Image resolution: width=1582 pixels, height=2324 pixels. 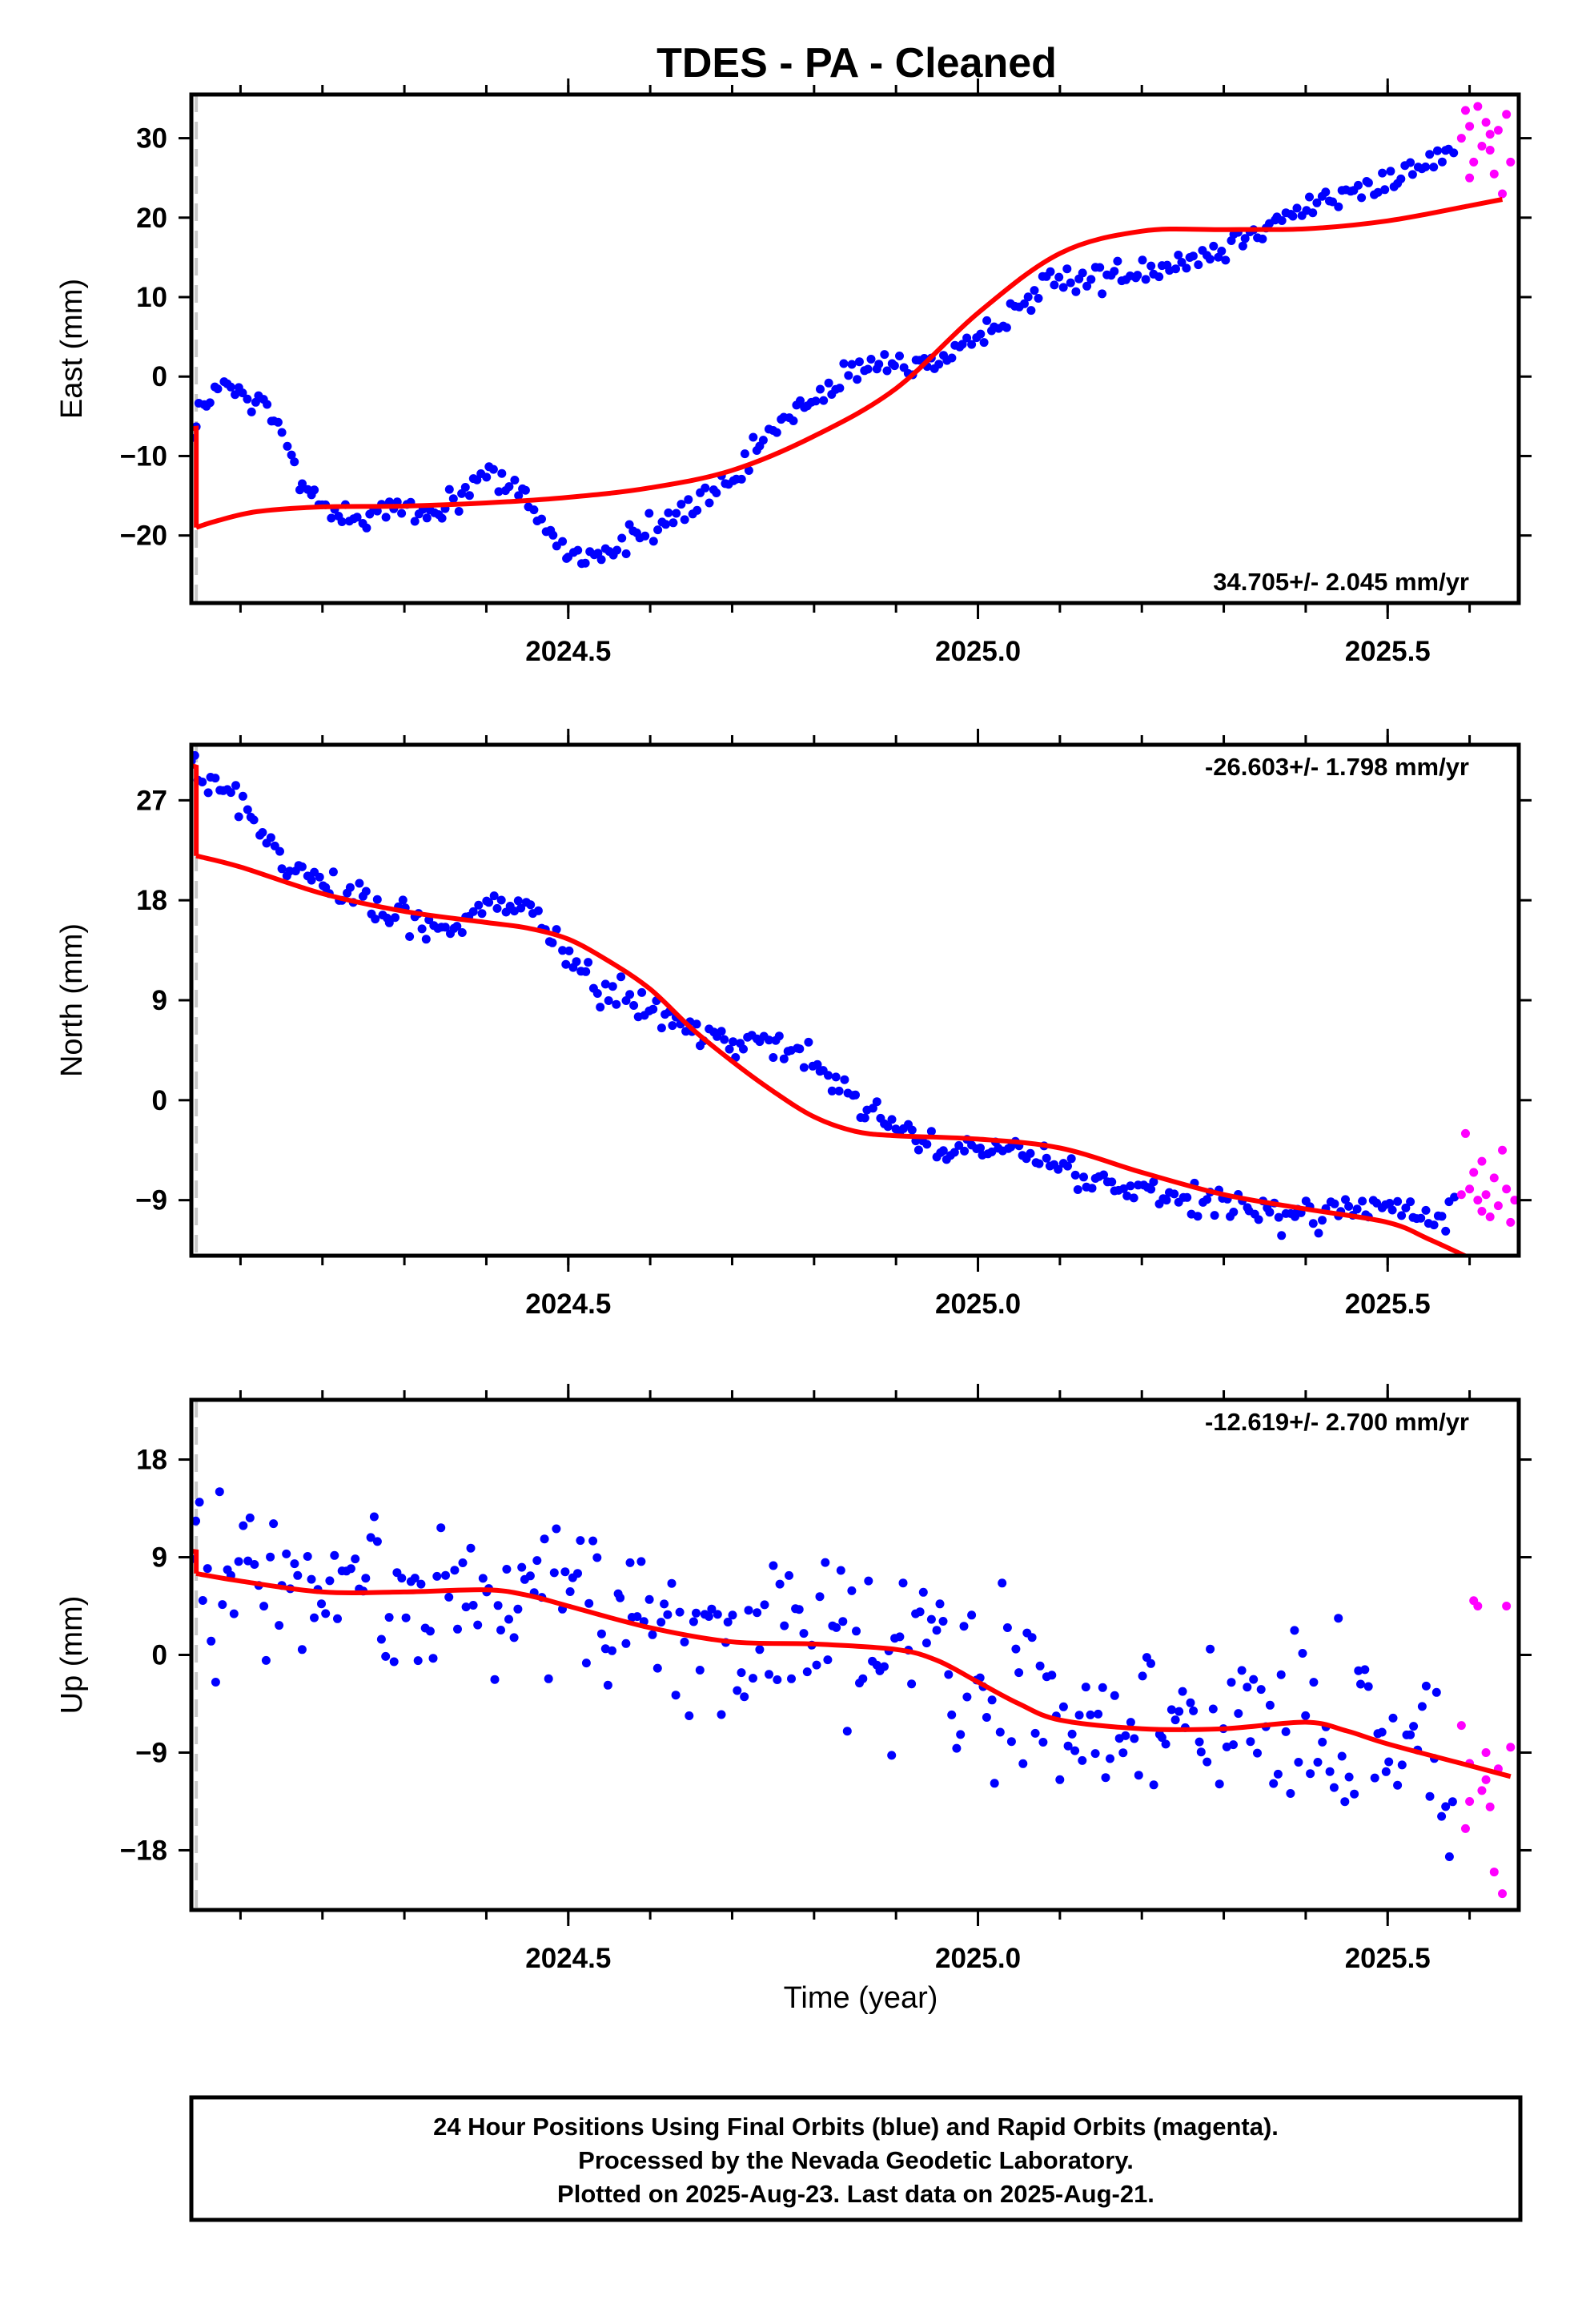 I want to click on north-y-axis-label: North (mm), so click(x=72, y=1000).